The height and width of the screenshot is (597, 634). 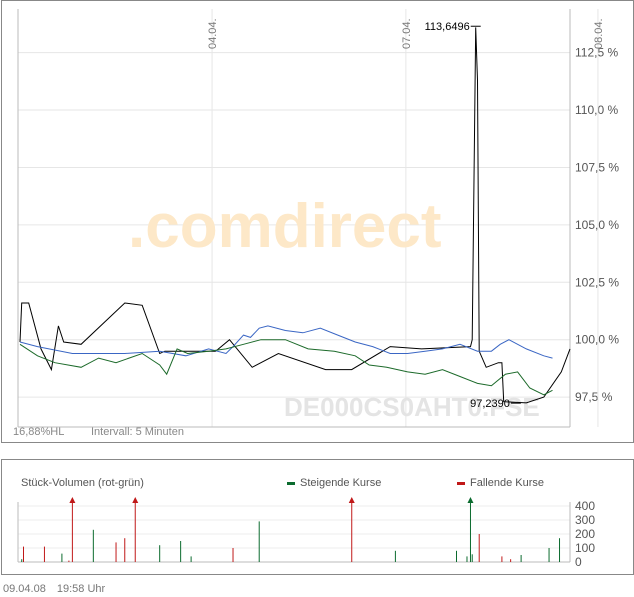 What do you see at coordinates (38, 432) in the screenshot?
I see `hl-info: 16,88%HL` at bounding box center [38, 432].